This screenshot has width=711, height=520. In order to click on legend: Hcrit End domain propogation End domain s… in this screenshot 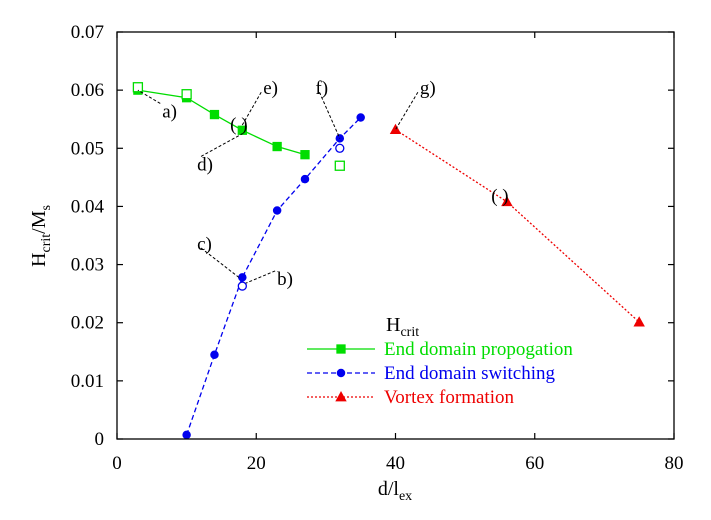, I will do `click(440, 361)`.